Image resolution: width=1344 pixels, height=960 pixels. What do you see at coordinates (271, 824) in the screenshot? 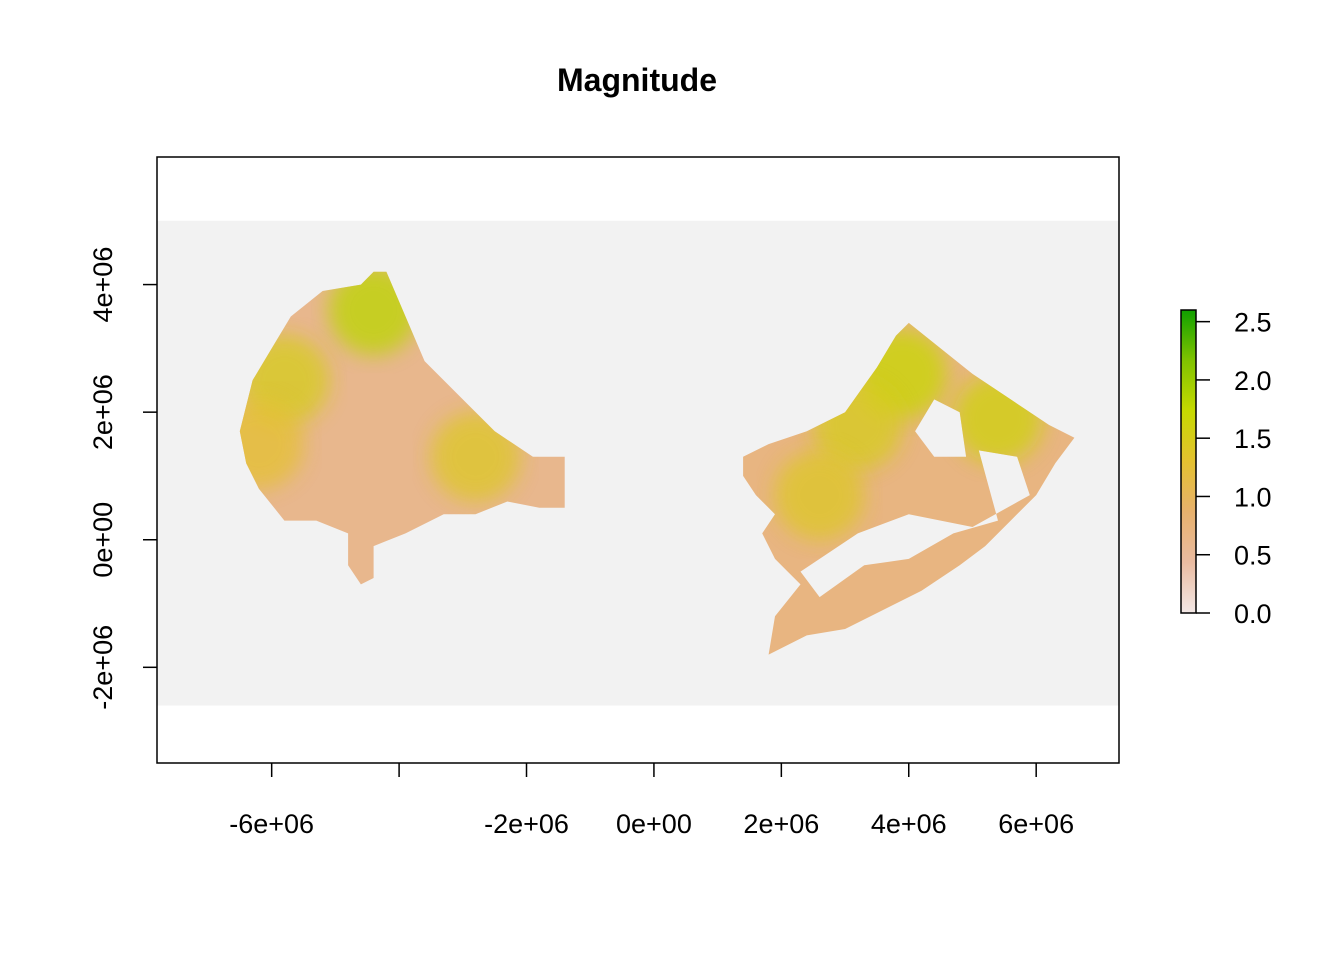
I see `x-tick-label: -6e+06` at bounding box center [271, 824].